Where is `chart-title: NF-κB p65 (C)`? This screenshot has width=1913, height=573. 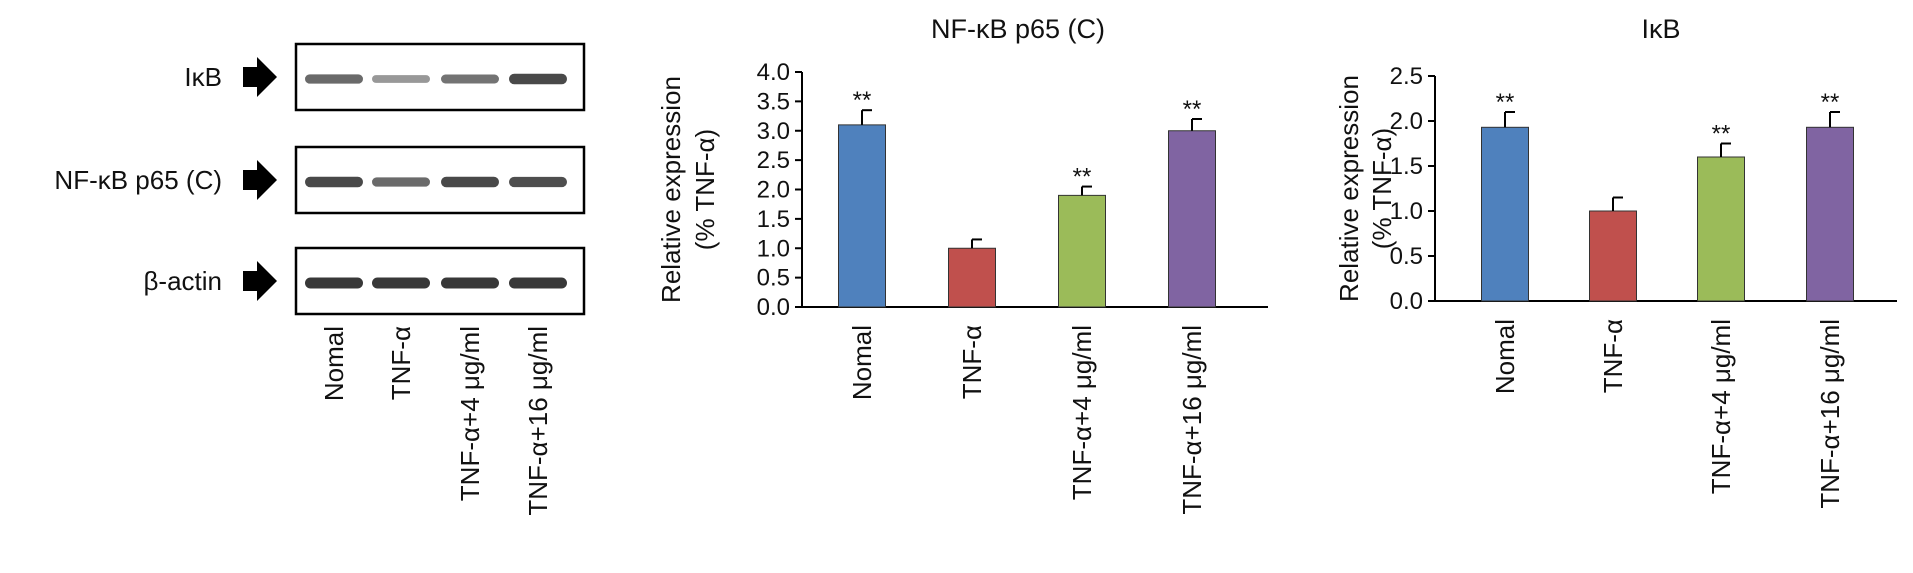
chart-title: NF-κB p65 (C) is located at coordinates (1018, 29).